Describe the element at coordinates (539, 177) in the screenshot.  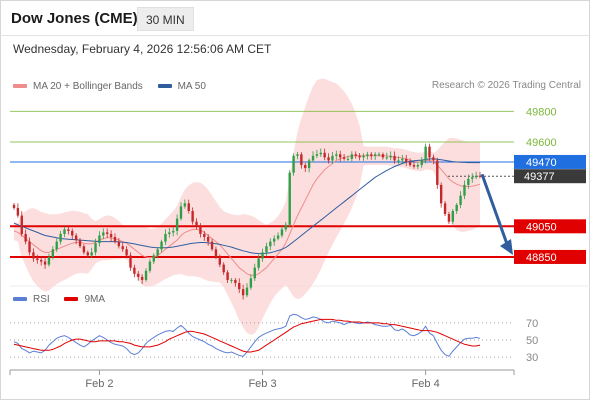
I see `current-price-label: 49377` at that location.